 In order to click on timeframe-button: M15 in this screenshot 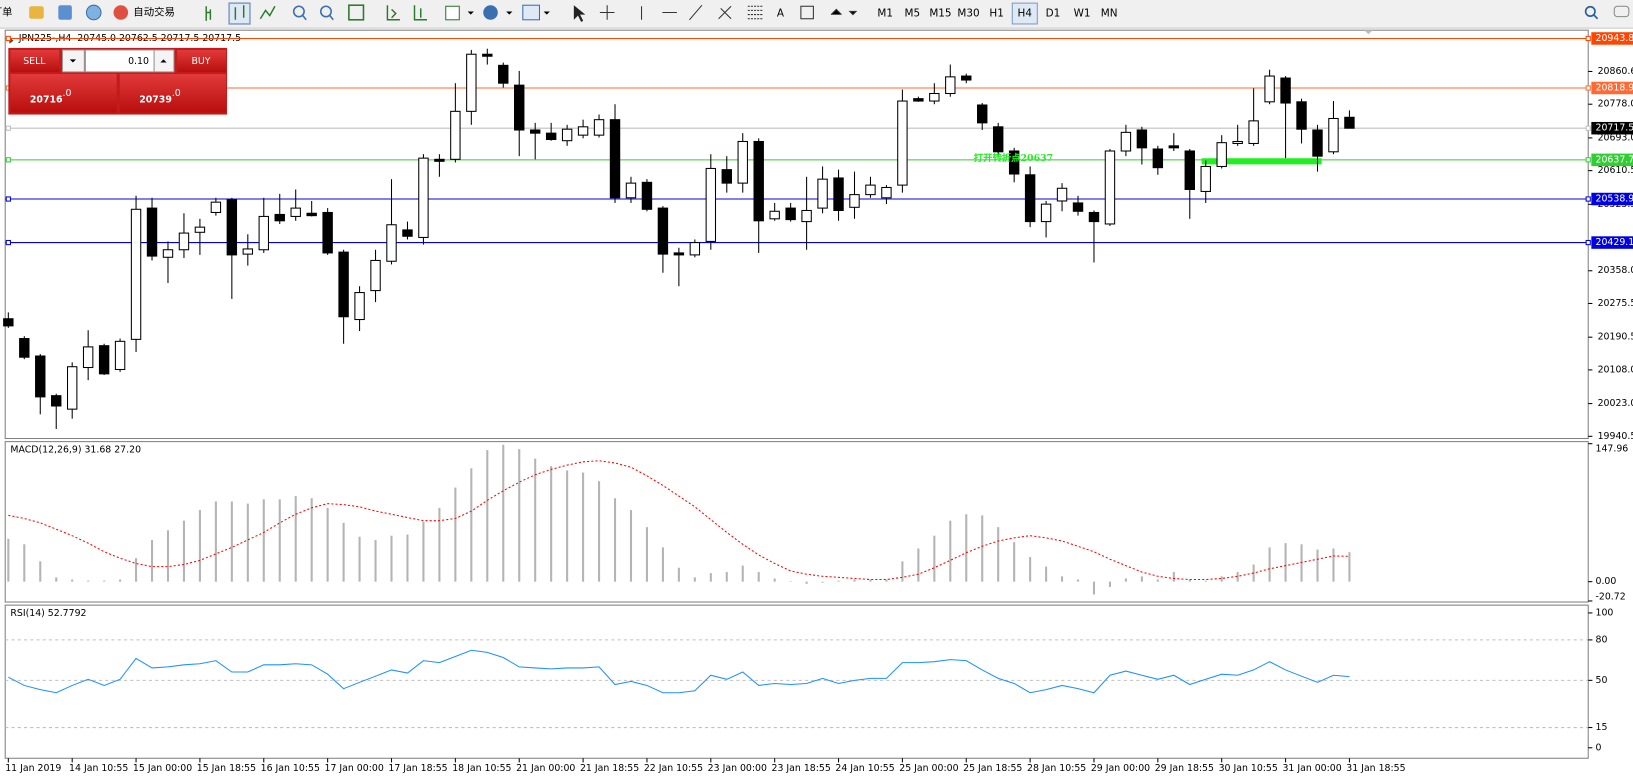, I will do `click(940, 14)`.